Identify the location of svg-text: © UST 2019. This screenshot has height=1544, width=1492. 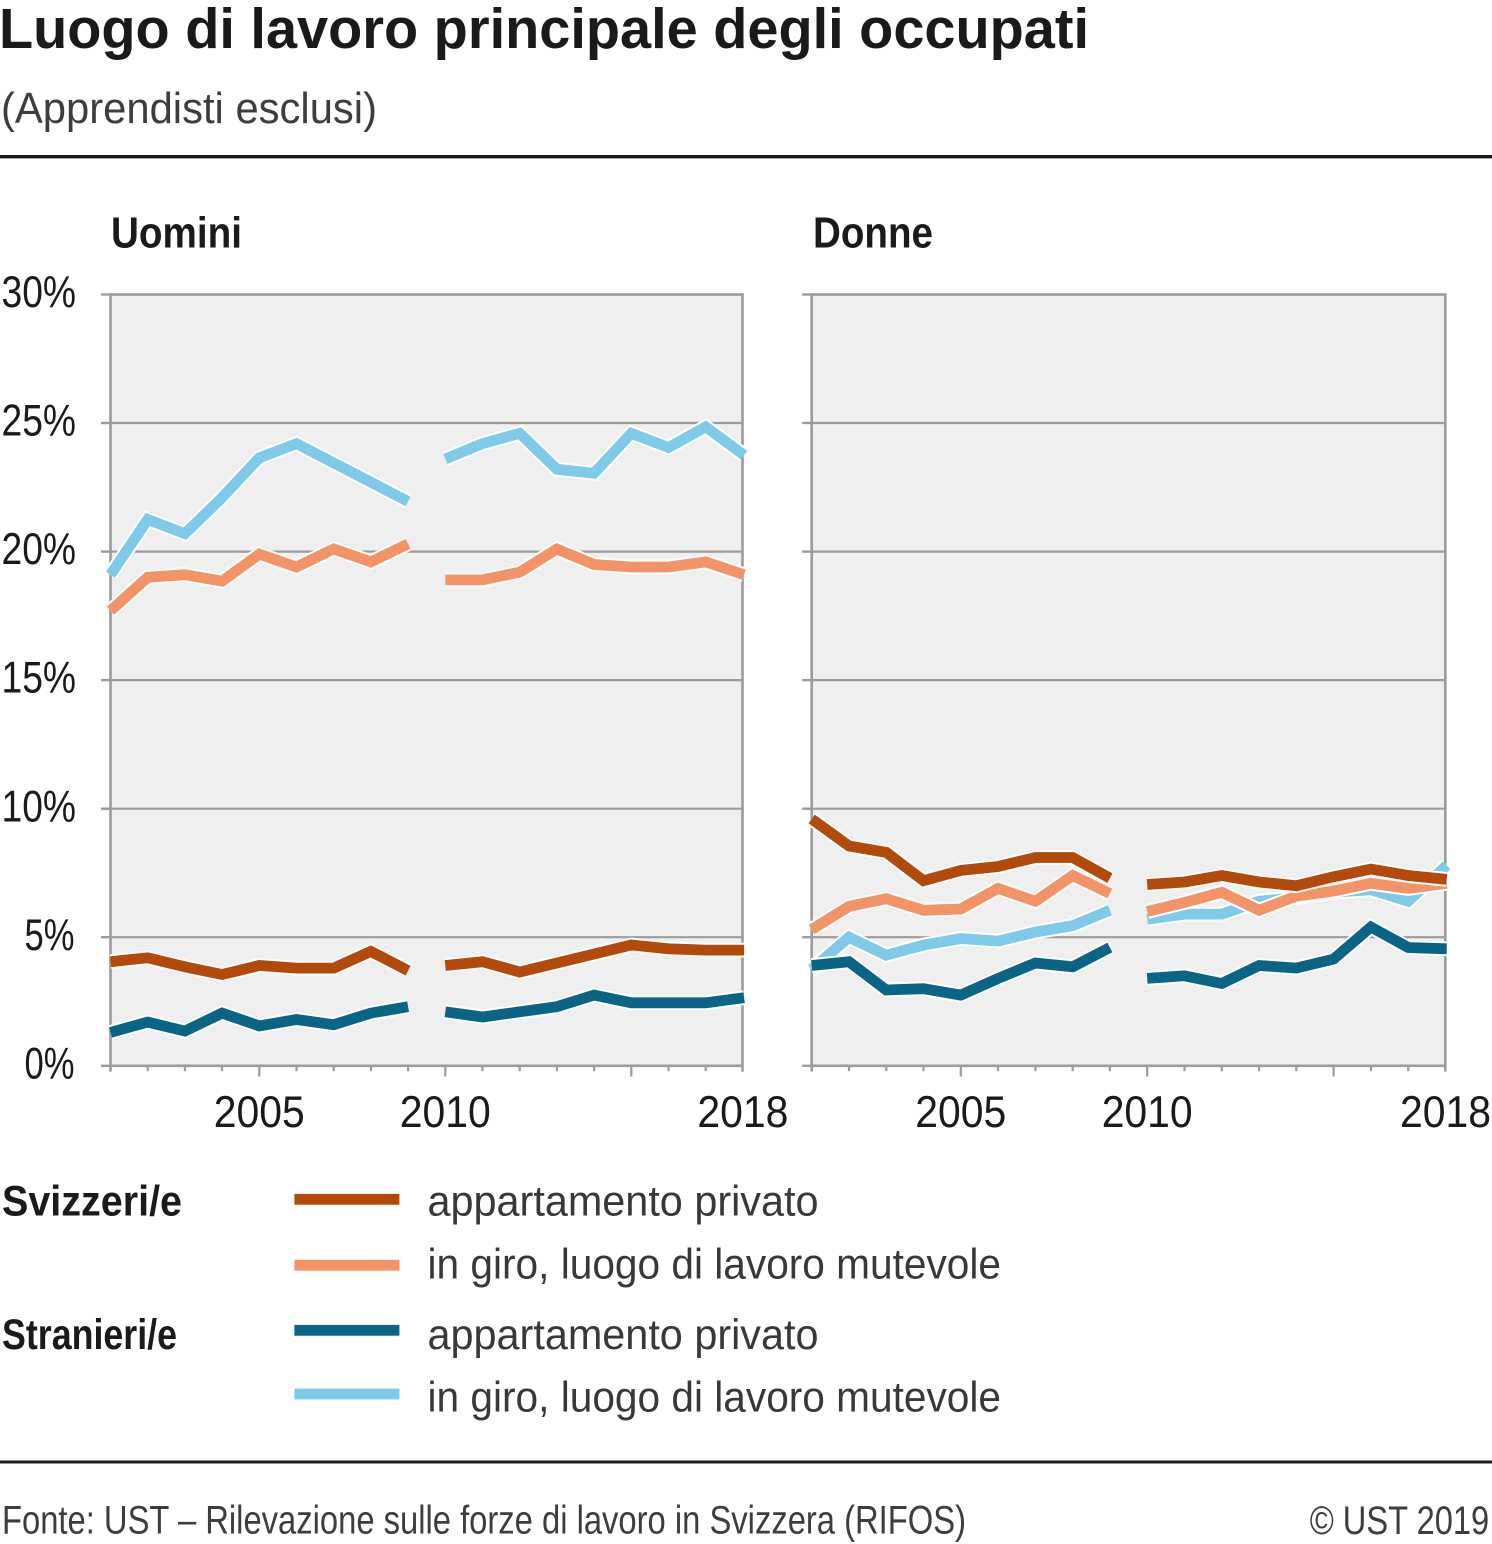
(1400, 1521).